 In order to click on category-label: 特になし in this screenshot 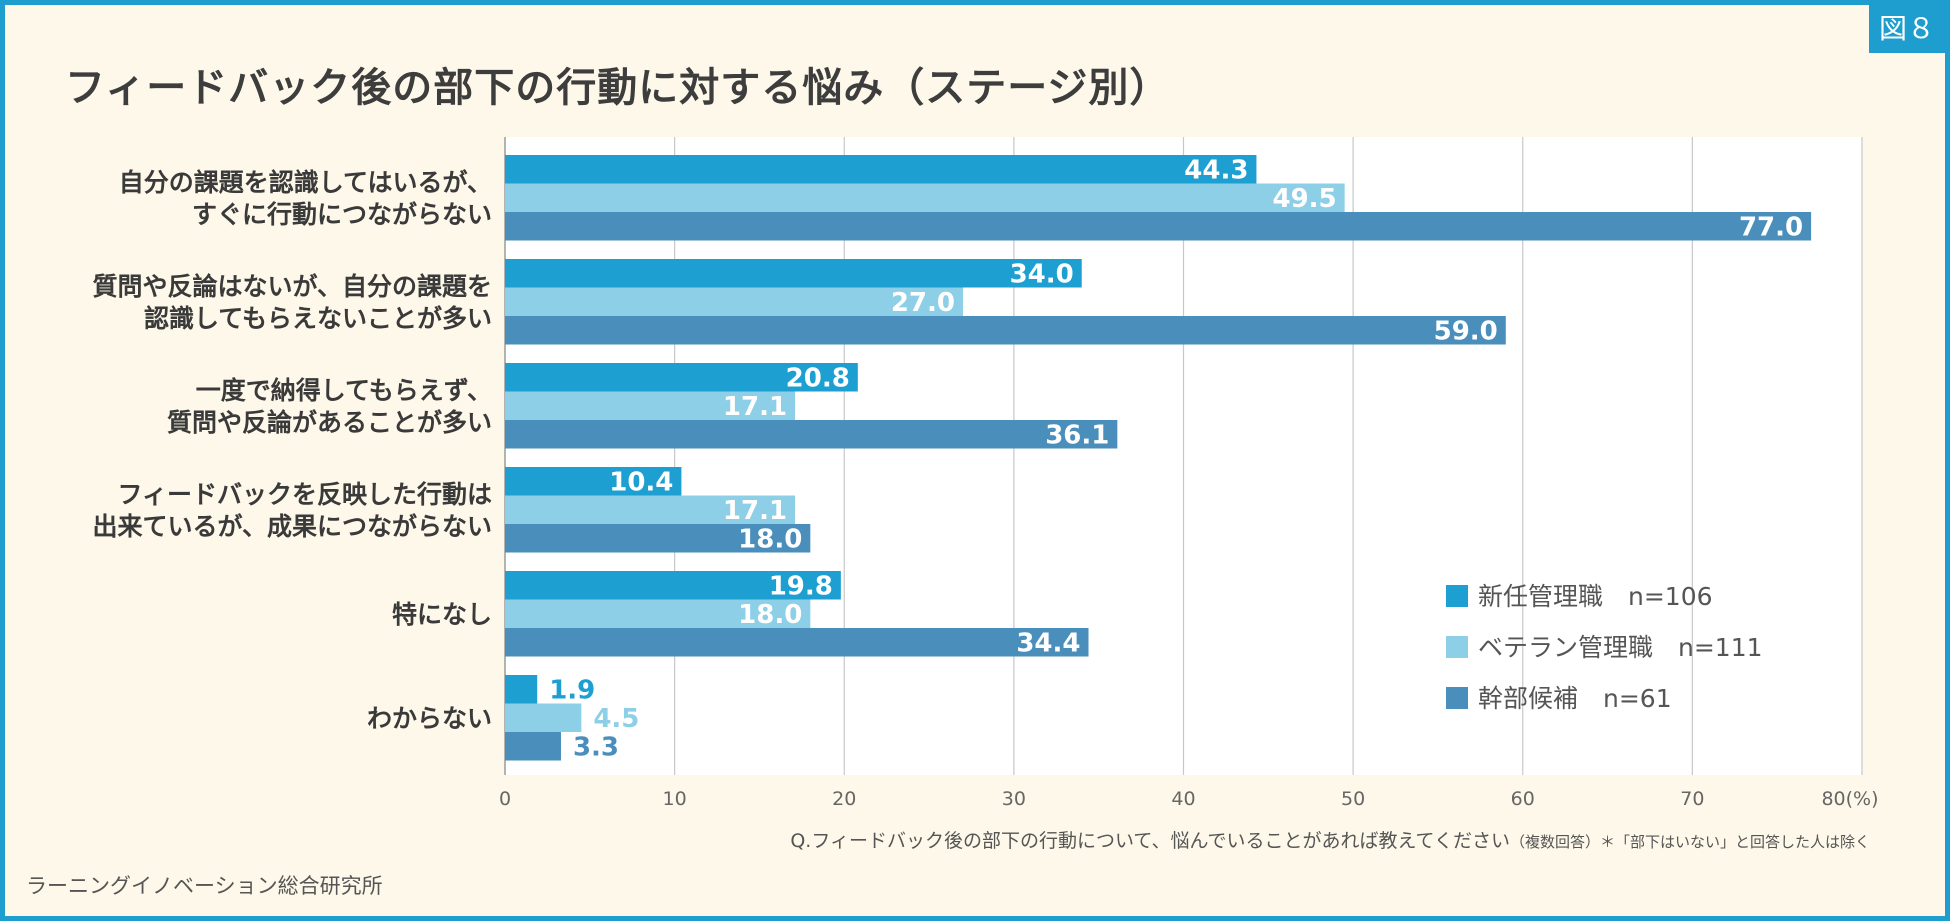, I will do `click(442, 614)`.